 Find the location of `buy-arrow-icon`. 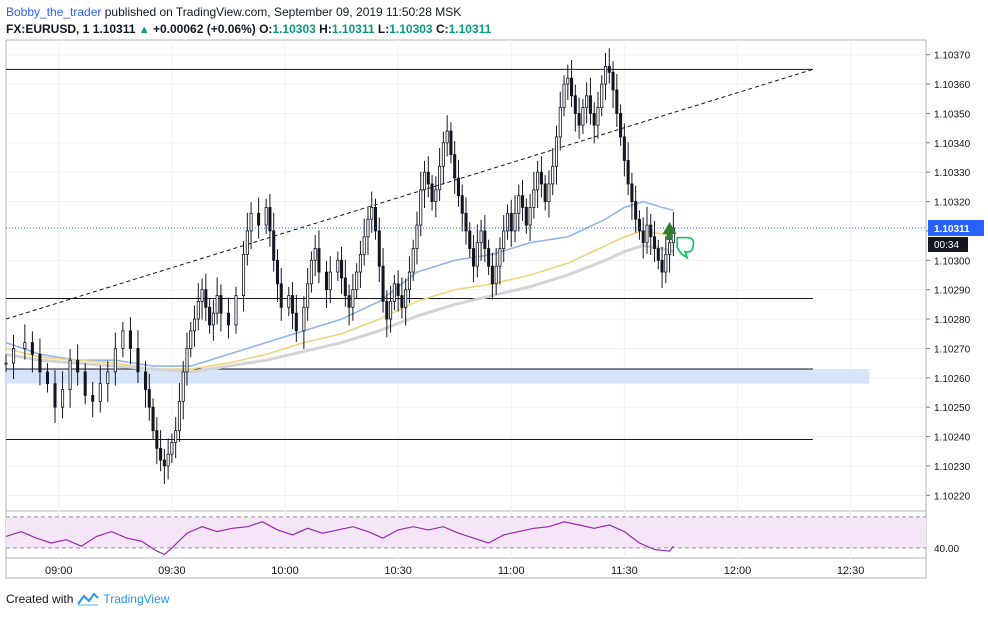

buy-arrow-icon is located at coordinates (669, 231).